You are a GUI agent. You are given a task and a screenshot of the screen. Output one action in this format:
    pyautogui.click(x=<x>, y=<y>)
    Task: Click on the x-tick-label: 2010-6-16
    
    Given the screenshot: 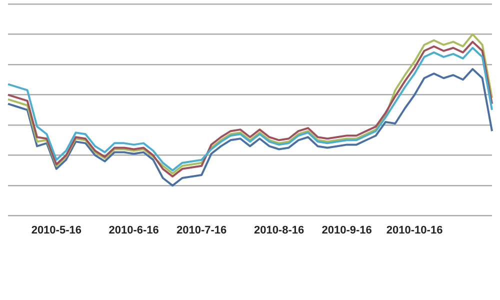 What is the action you would take?
    pyautogui.click(x=133, y=230)
    